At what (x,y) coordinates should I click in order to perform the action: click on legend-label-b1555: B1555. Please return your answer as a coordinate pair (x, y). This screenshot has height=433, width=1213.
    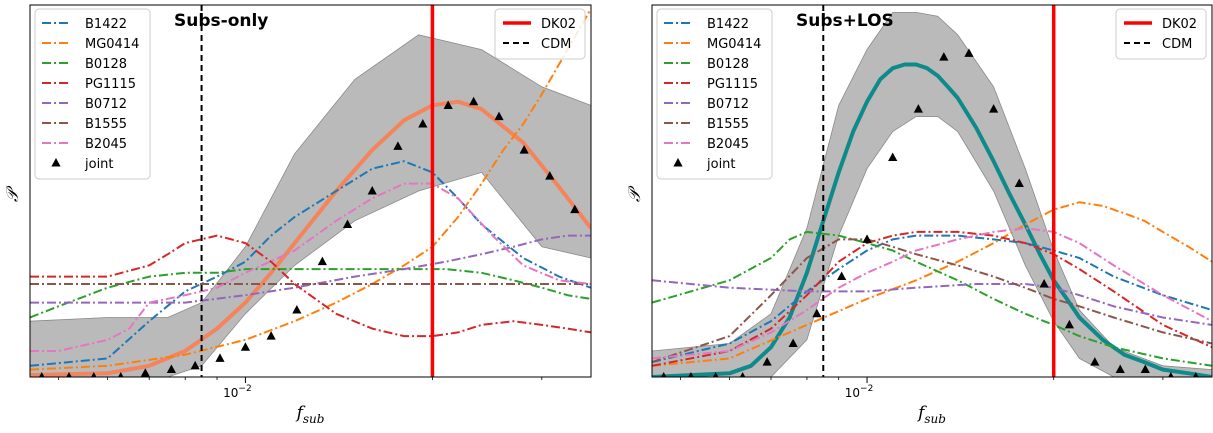
    Looking at the image, I should click on (728, 124).